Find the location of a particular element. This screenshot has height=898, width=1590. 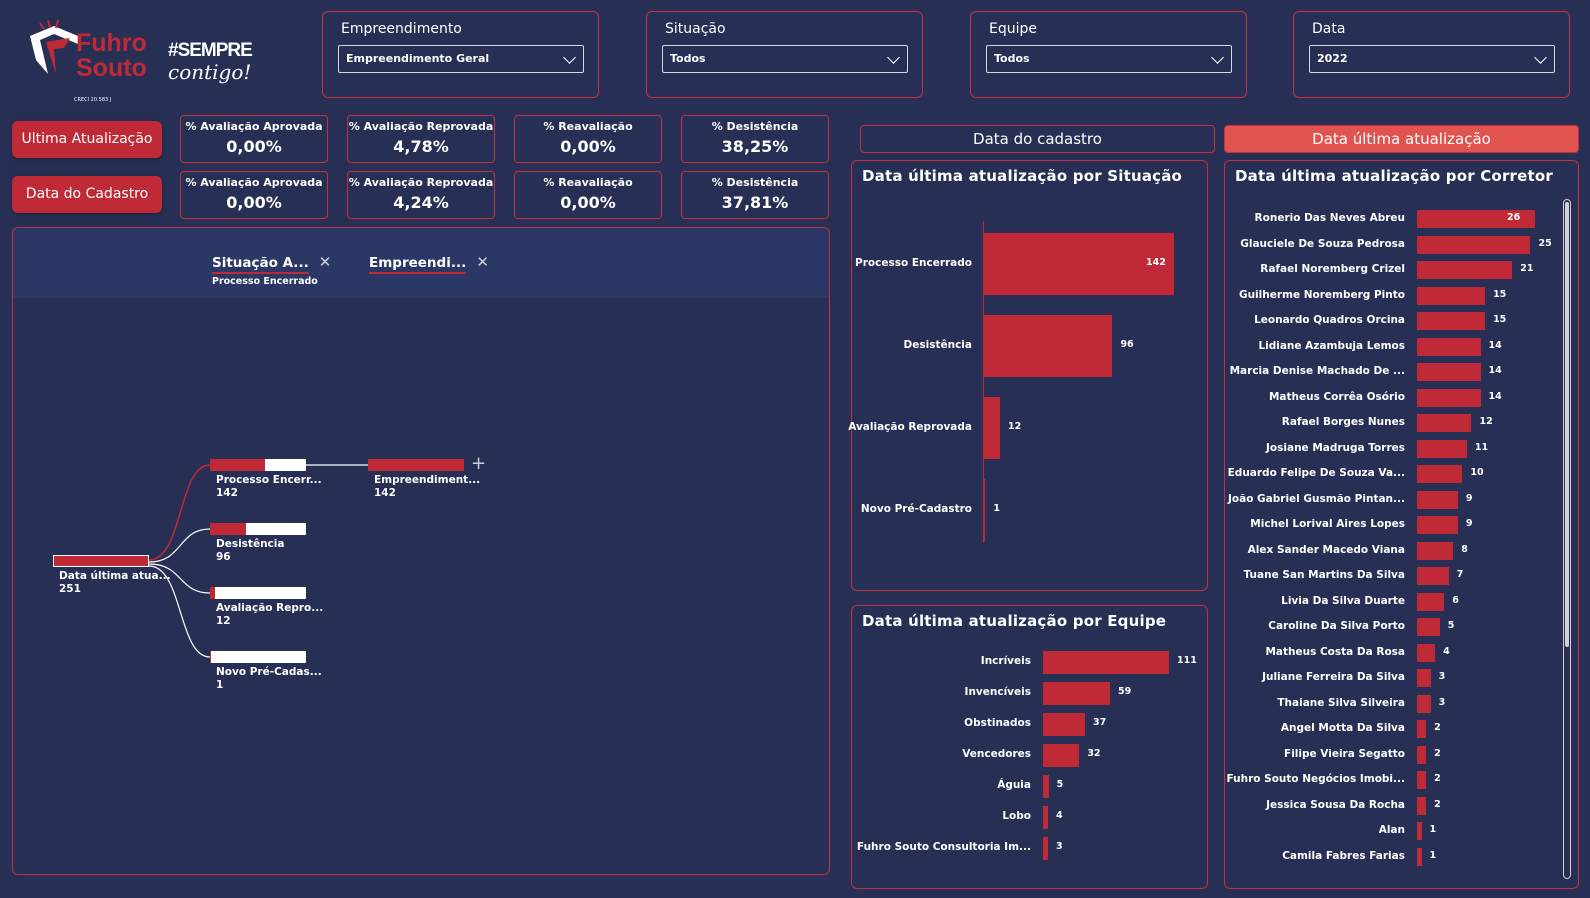

category-label: Matheus Costa Da Rosa is located at coordinates (1335, 651).